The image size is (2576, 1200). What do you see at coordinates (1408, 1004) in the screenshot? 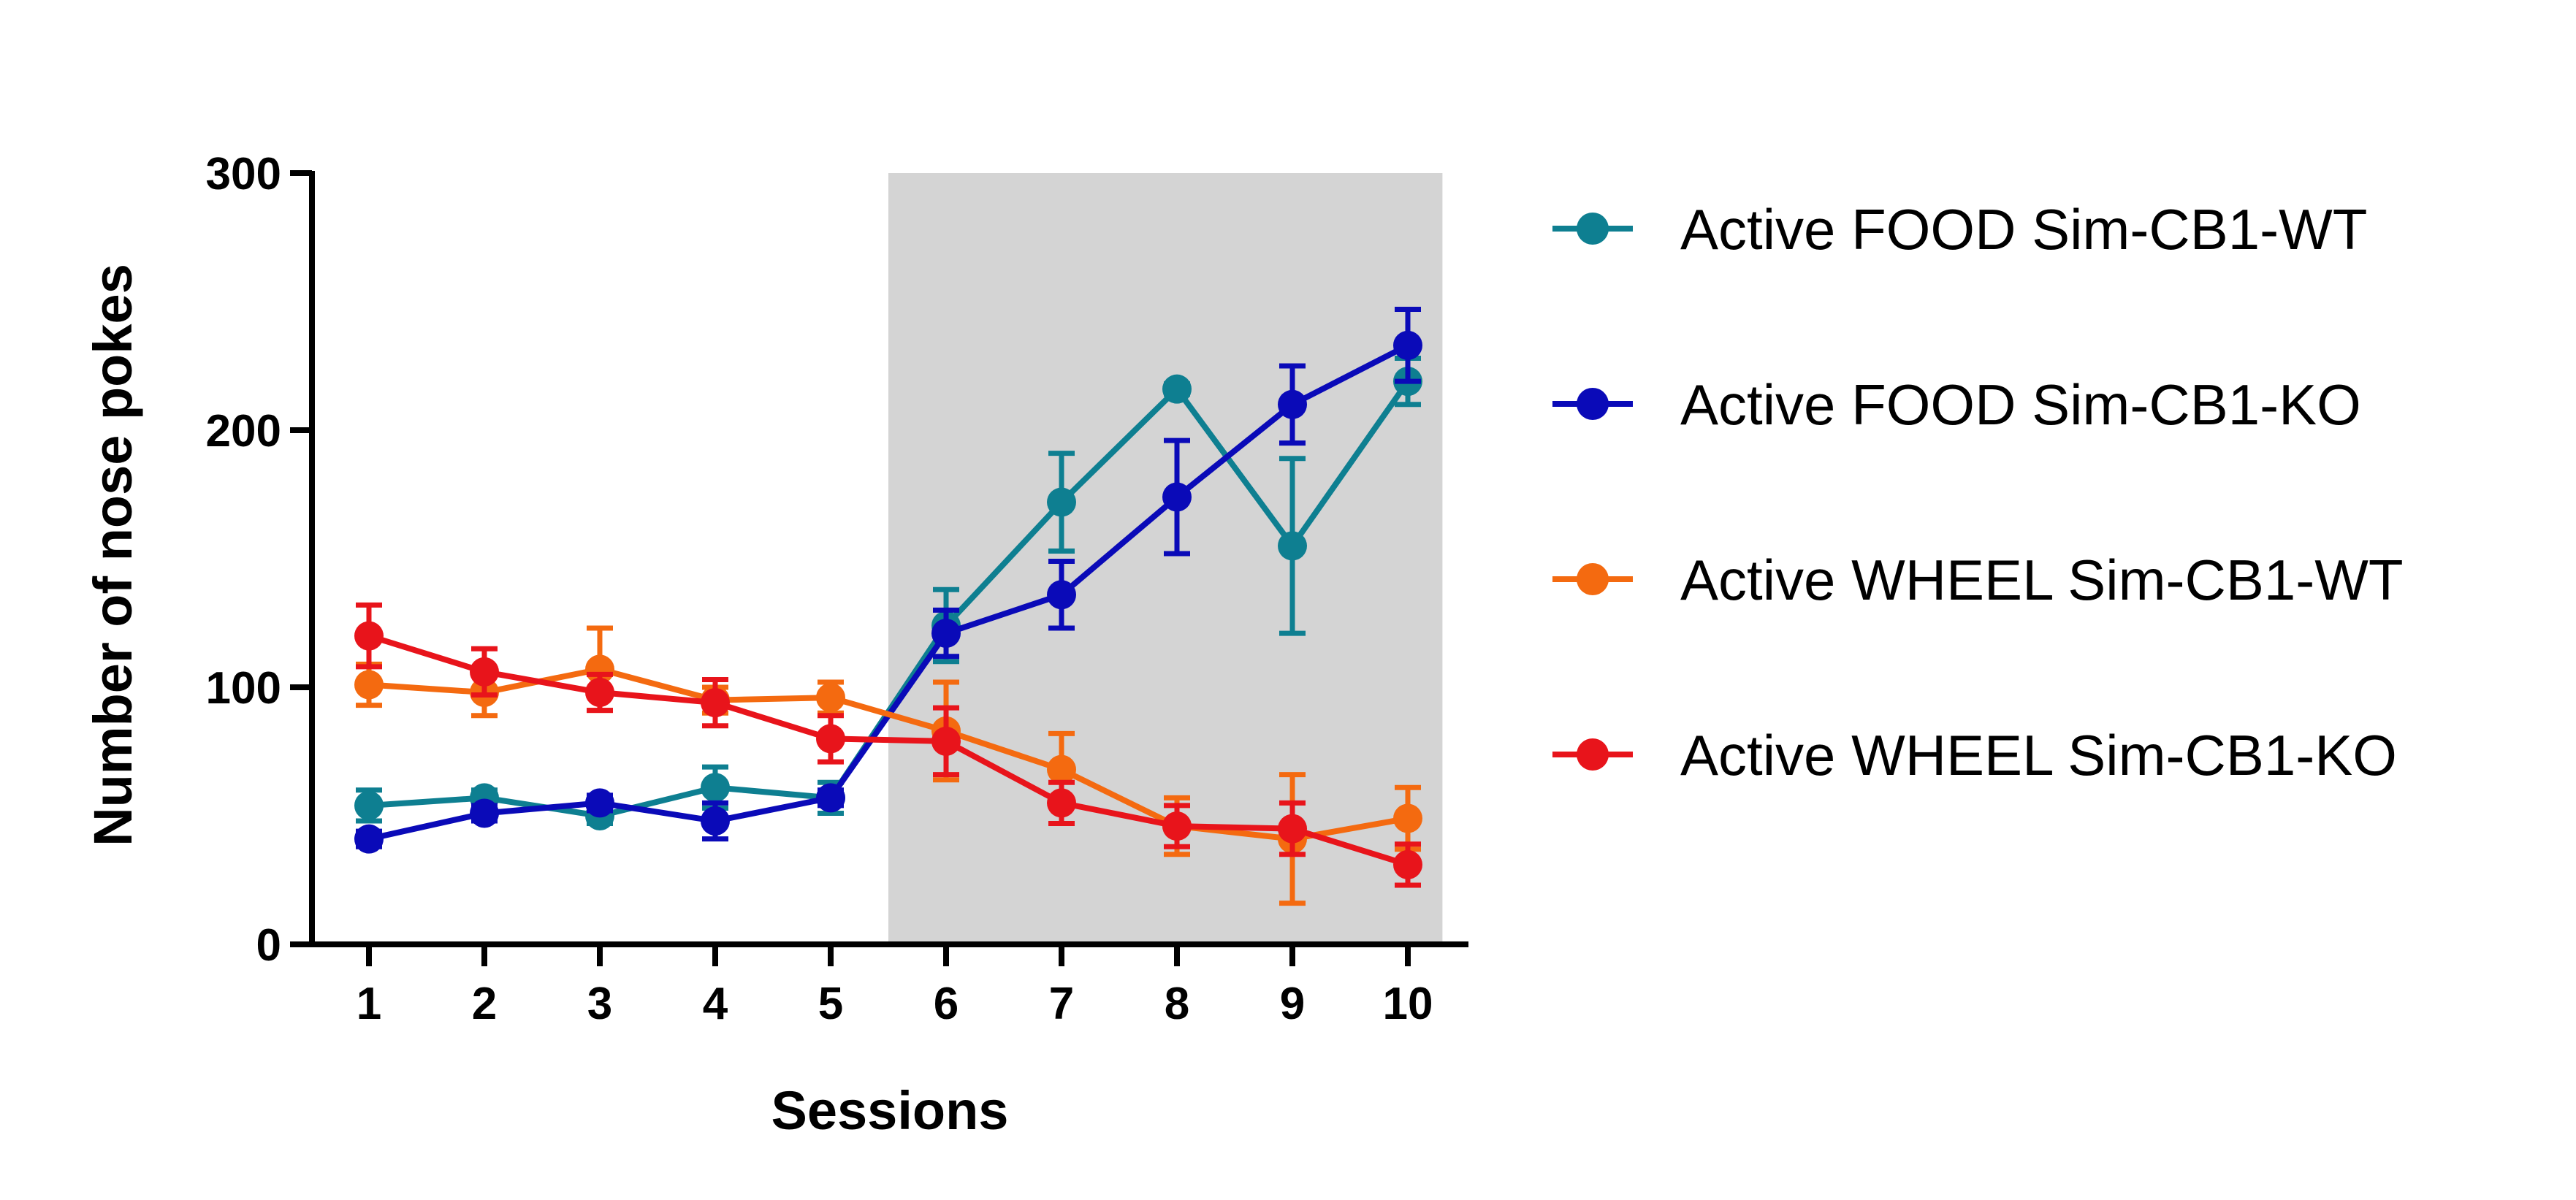
I see `x-tick-label: 10` at bounding box center [1408, 1004].